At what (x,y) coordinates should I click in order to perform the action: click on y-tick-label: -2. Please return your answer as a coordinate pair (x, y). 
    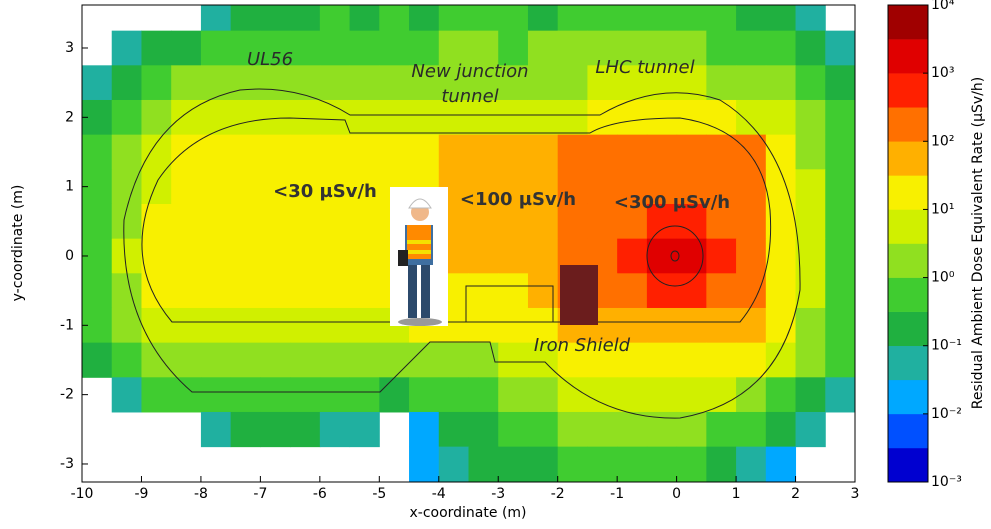
    Looking at the image, I should click on (67, 395).